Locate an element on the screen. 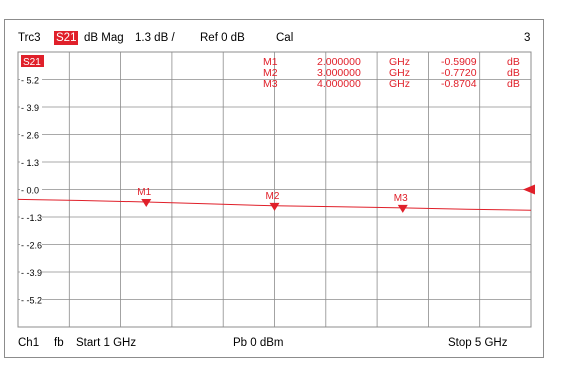 The height and width of the screenshot is (383, 573). trace-index: 3 is located at coordinates (527, 38).